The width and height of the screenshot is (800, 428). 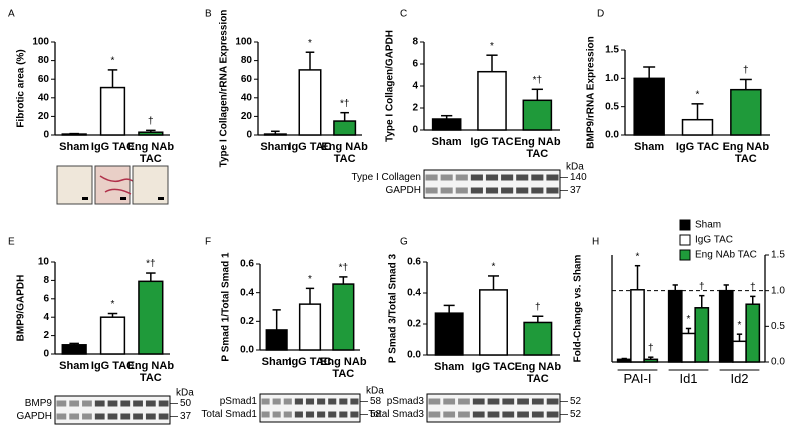 I want to click on blot-row-label: pSmad3, so click(x=406, y=401).